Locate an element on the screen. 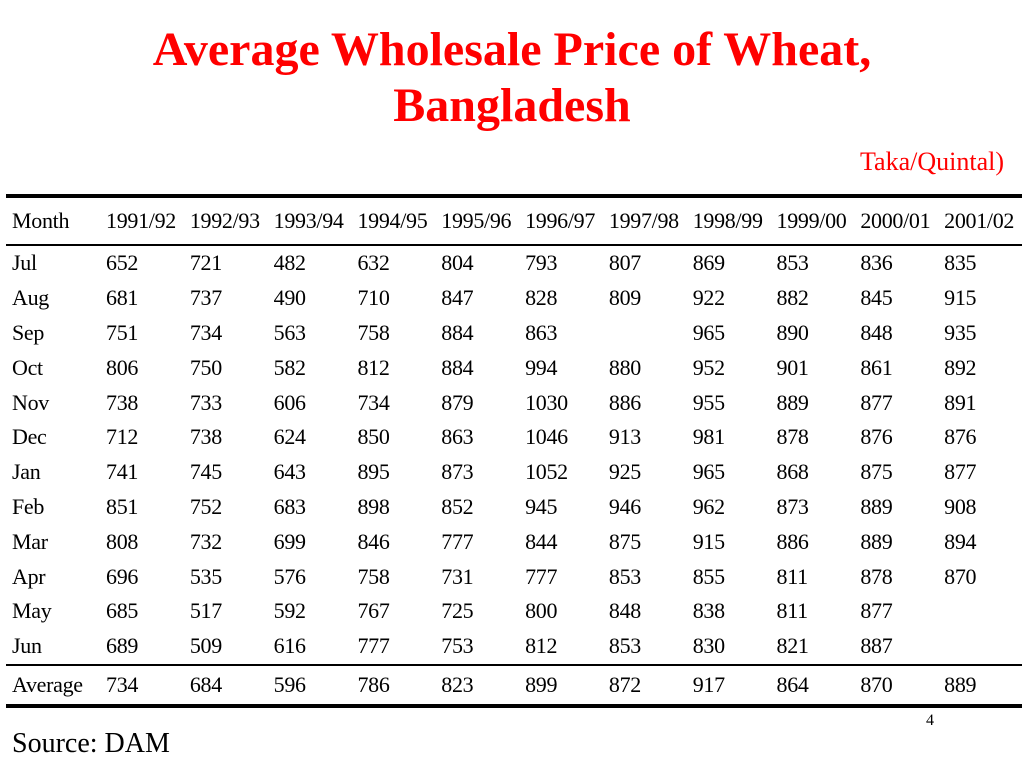  table-cell: 685 is located at coordinates (122, 611).